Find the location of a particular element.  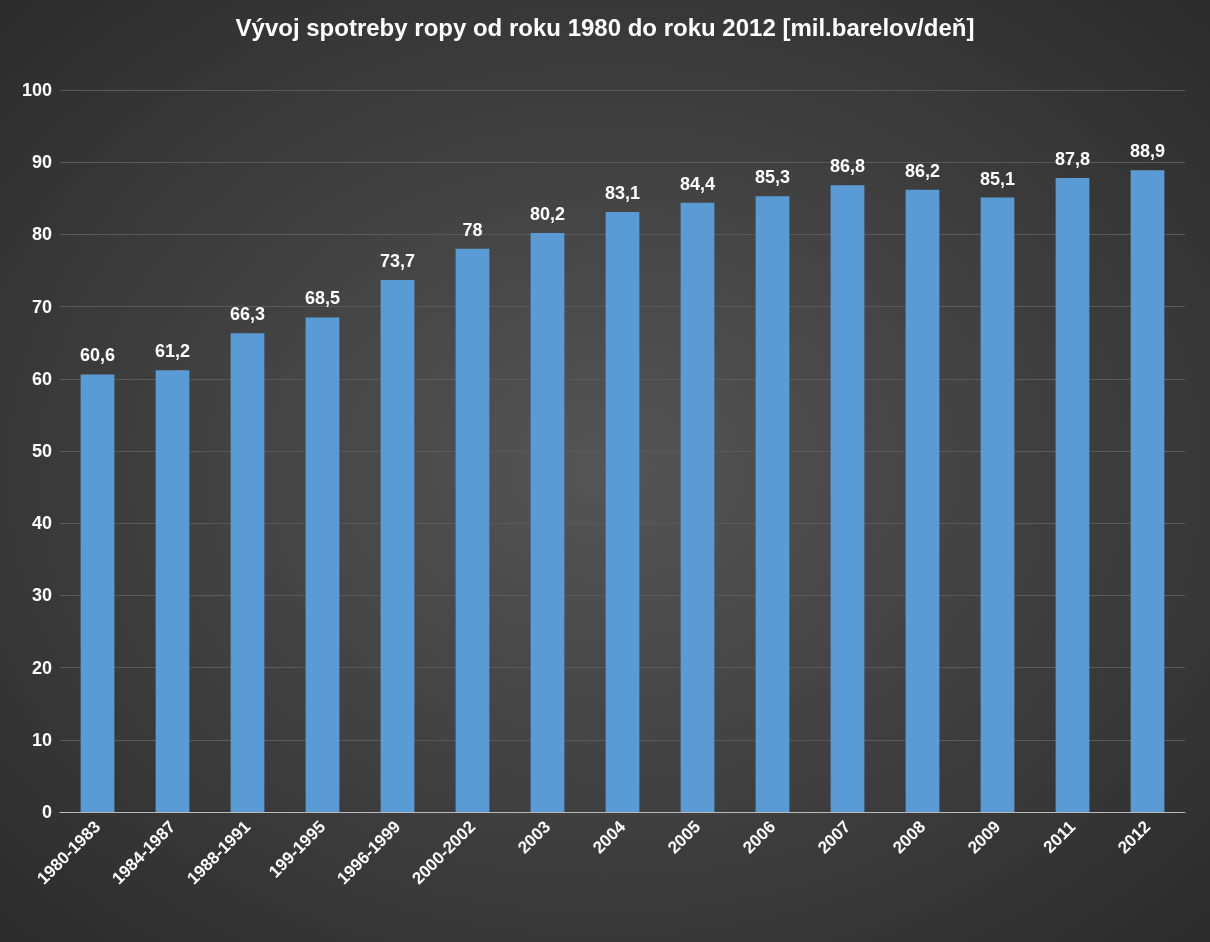

data-label: 73,7 is located at coordinates (397, 260).